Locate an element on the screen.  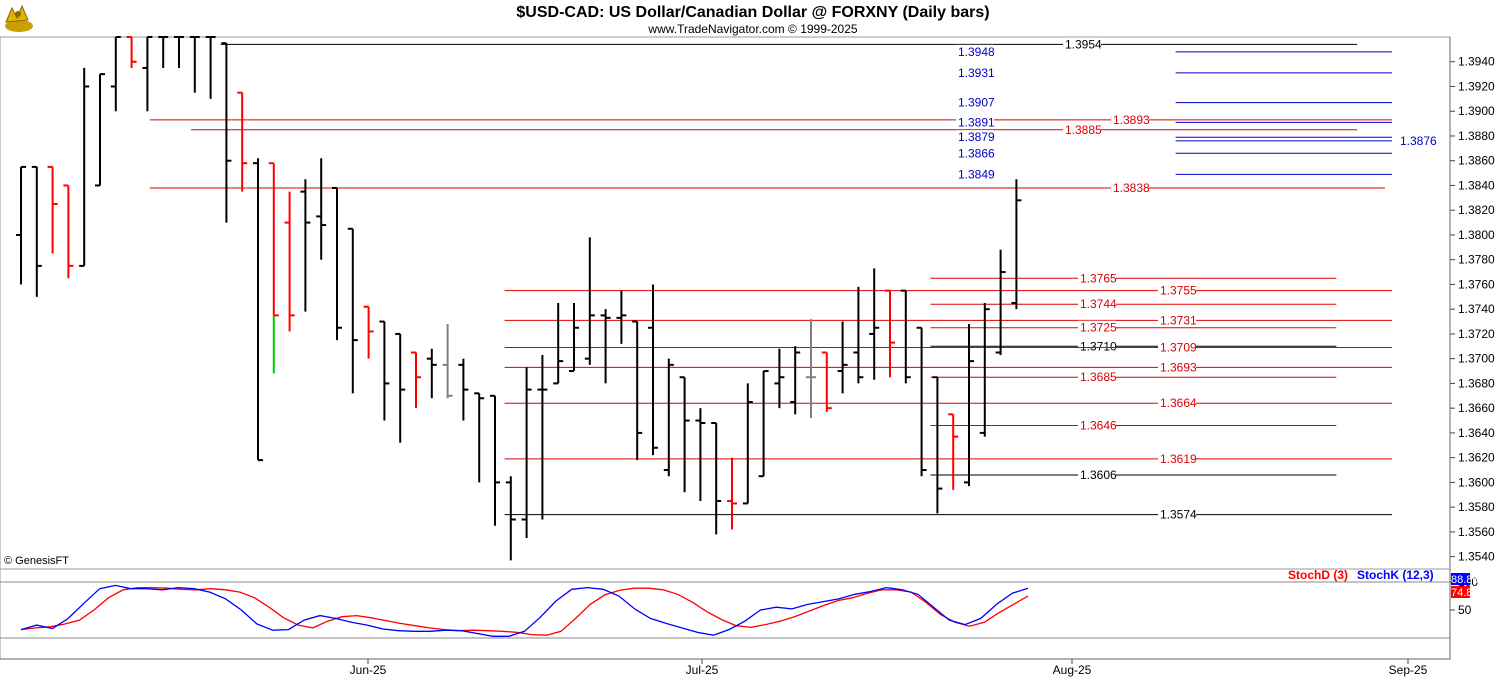
price-tick-label-1.3900: 1.3900 is located at coordinates (1476, 111).